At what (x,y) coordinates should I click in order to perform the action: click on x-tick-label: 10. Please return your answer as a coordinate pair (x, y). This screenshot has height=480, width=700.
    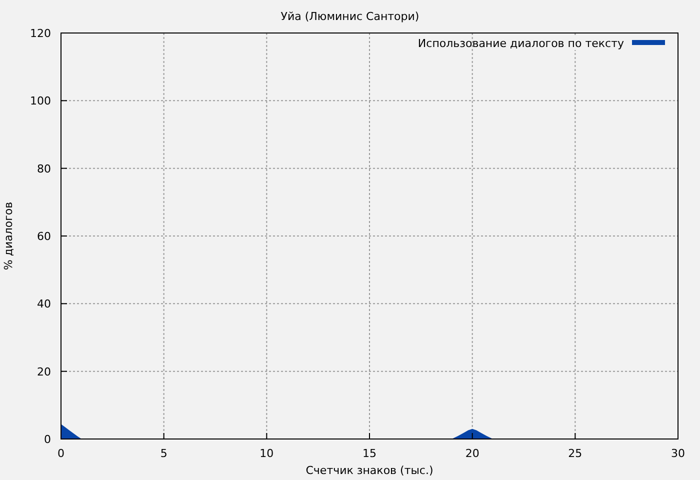
    Looking at the image, I should click on (267, 453).